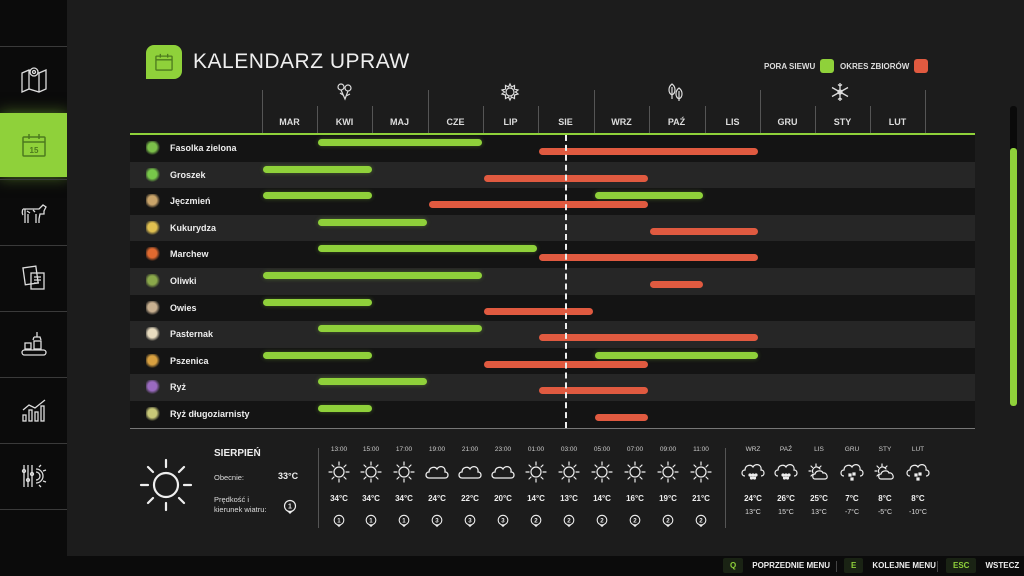 The width and height of the screenshot is (1024, 576). Describe the element at coordinates (918, 449) in the screenshot. I see `forecast-month: LUT` at that location.